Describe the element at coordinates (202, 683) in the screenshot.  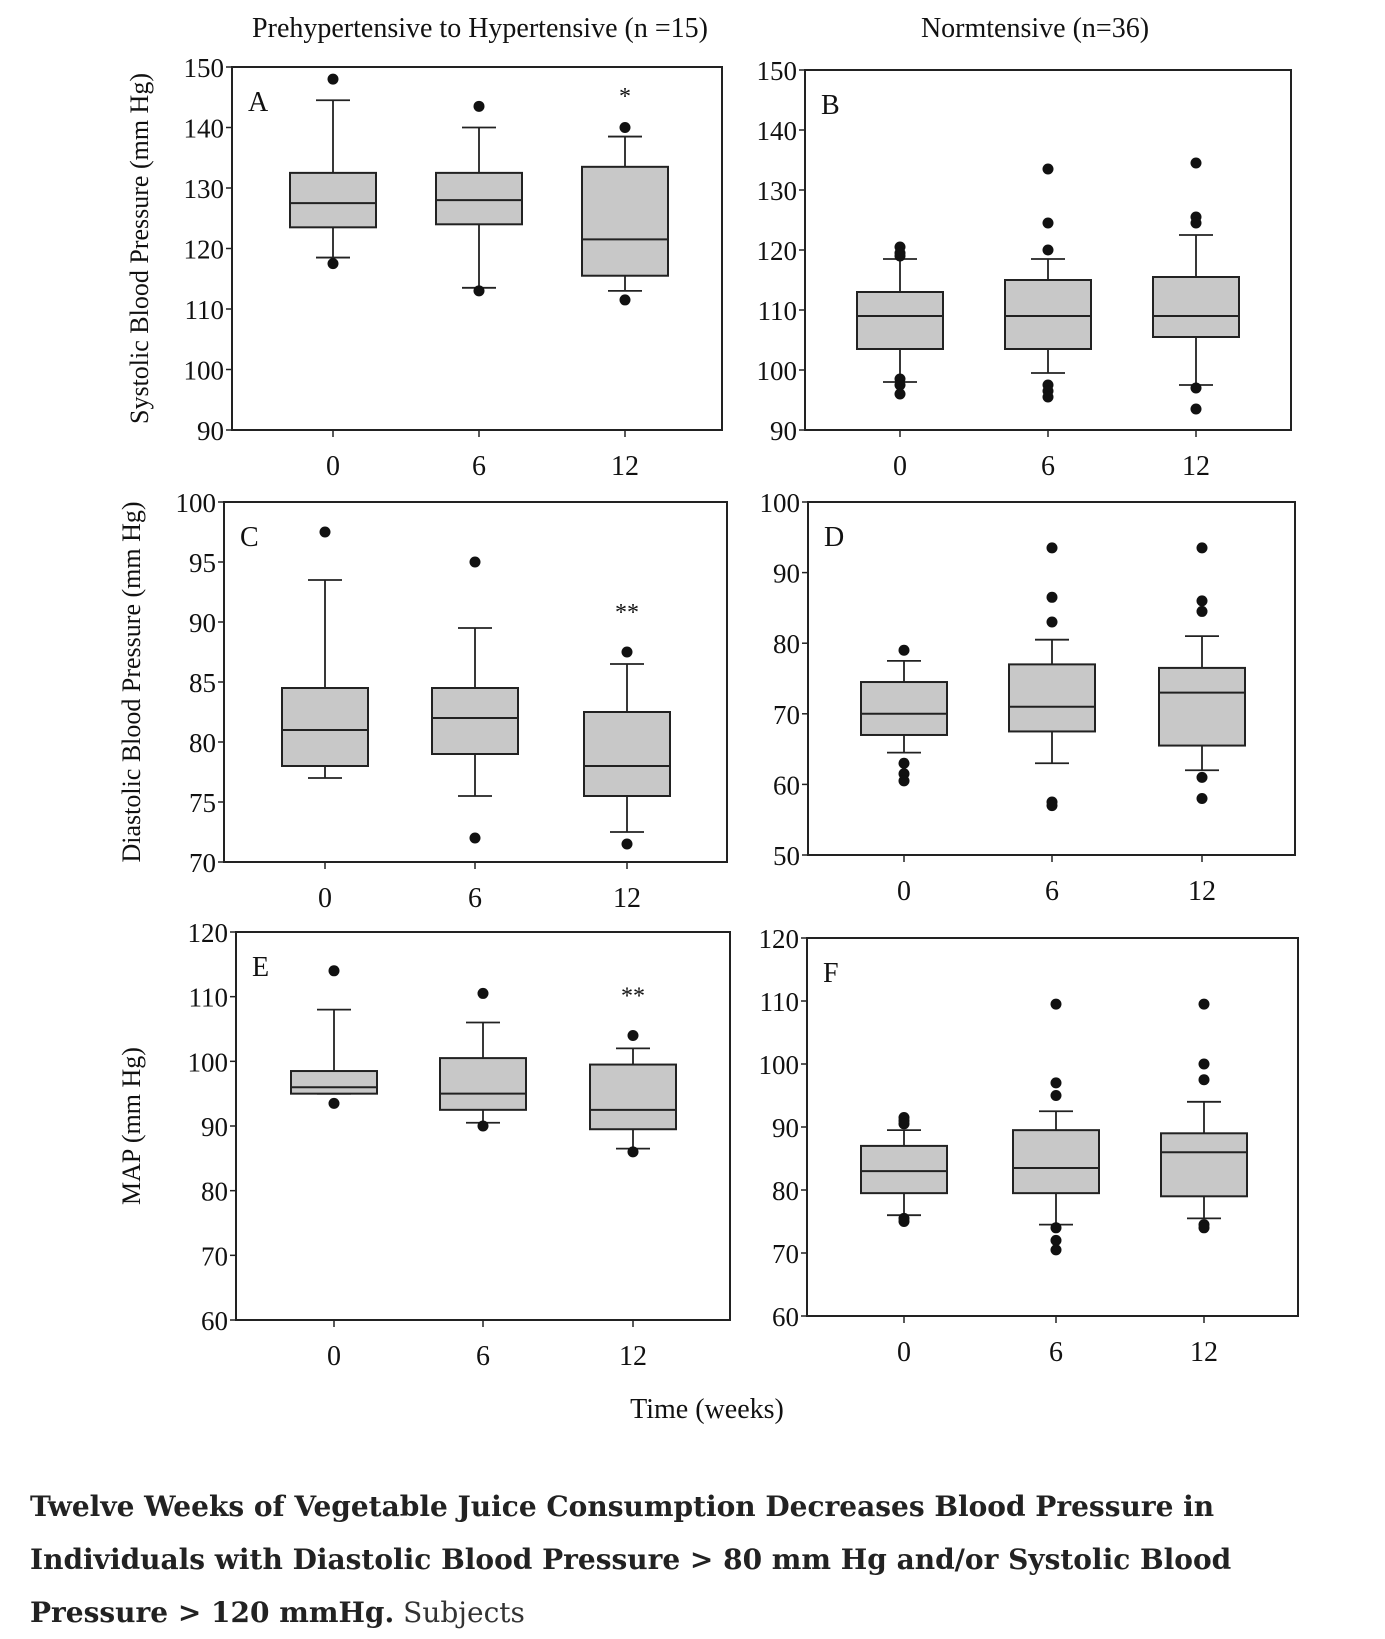
I see `y-tick-label: 85` at that location.